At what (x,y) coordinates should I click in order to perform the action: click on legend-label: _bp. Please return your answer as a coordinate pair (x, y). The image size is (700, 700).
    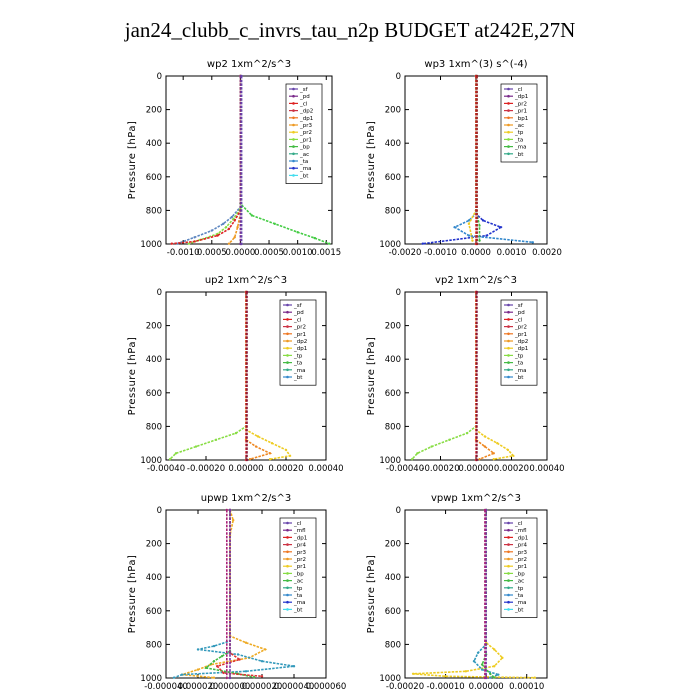
    Looking at the image, I should click on (304, 148).